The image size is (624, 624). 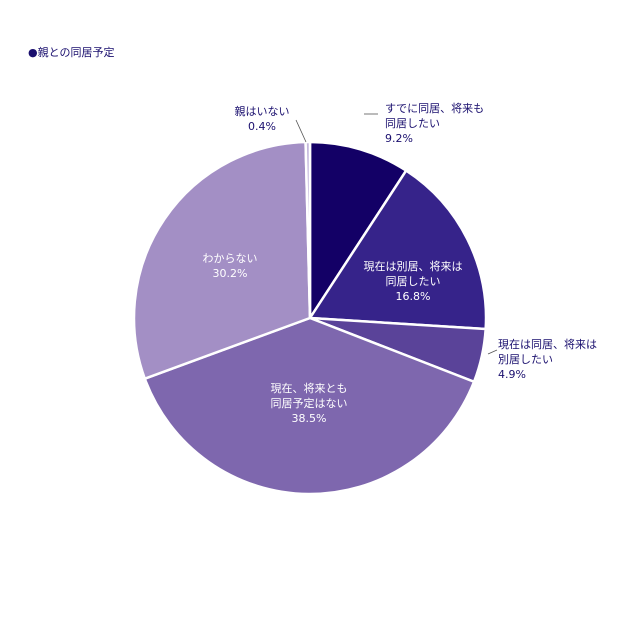 I want to click on slice-label-line-2-0: 現在は同居、将来は, so click(x=547, y=344).